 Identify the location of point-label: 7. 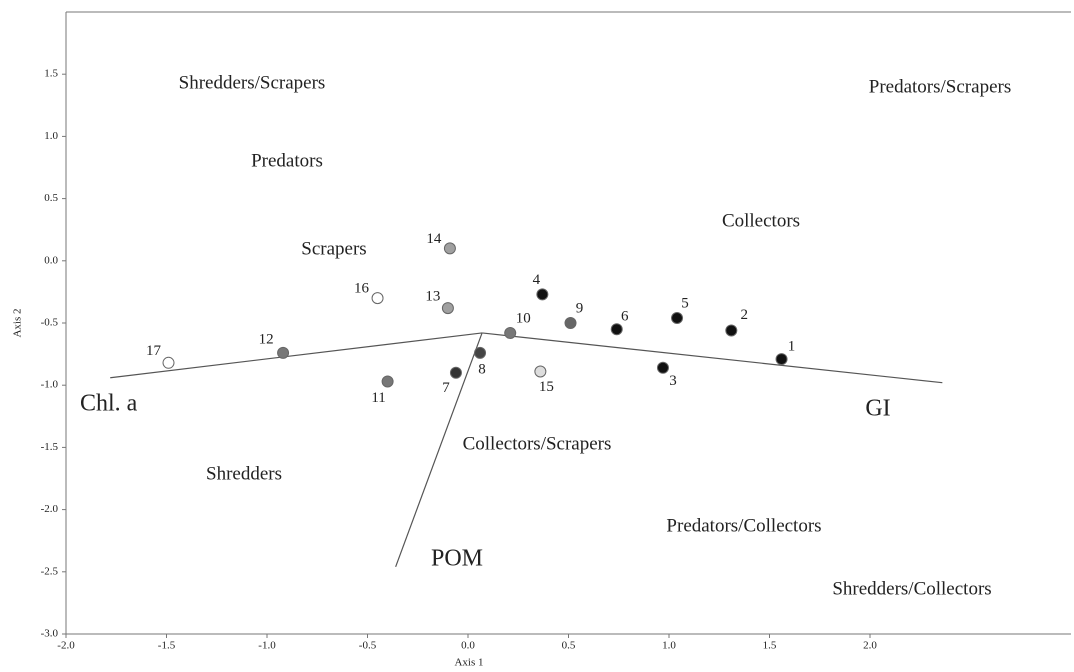
(446, 388).